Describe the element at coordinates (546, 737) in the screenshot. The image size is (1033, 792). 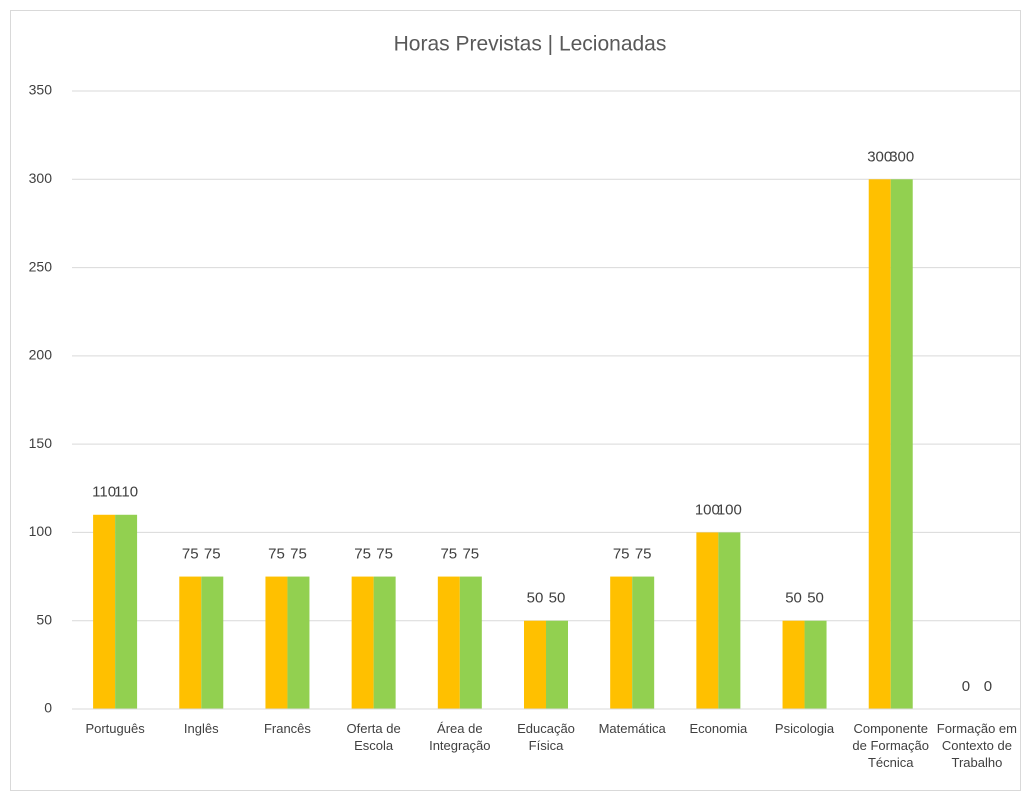
I see `x-tick-label: Educação Física` at that location.